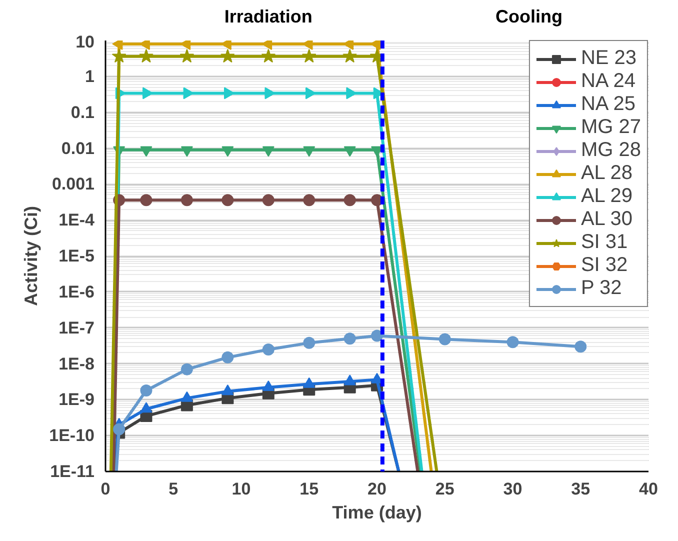 The height and width of the screenshot is (541, 678). Describe the element at coordinates (85, 42) in the screenshot. I see `y-tick-label: 10` at that location.